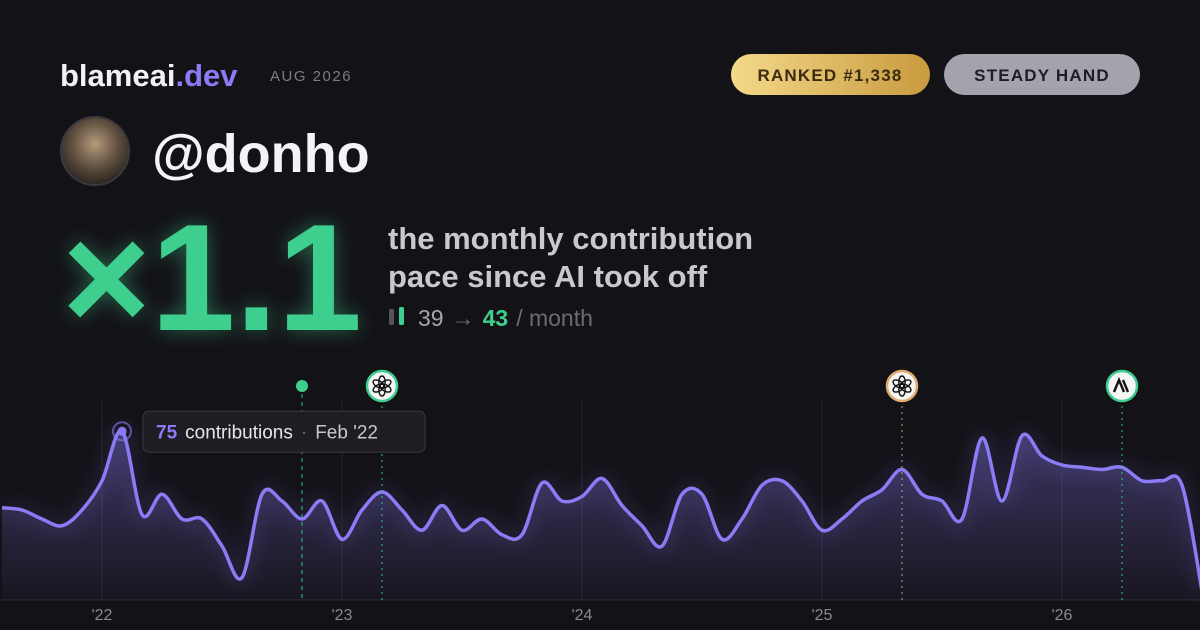 The width and height of the screenshot is (1200, 630). What do you see at coordinates (548, 276) in the screenshot?
I see `description: pace since AI took off` at bounding box center [548, 276].